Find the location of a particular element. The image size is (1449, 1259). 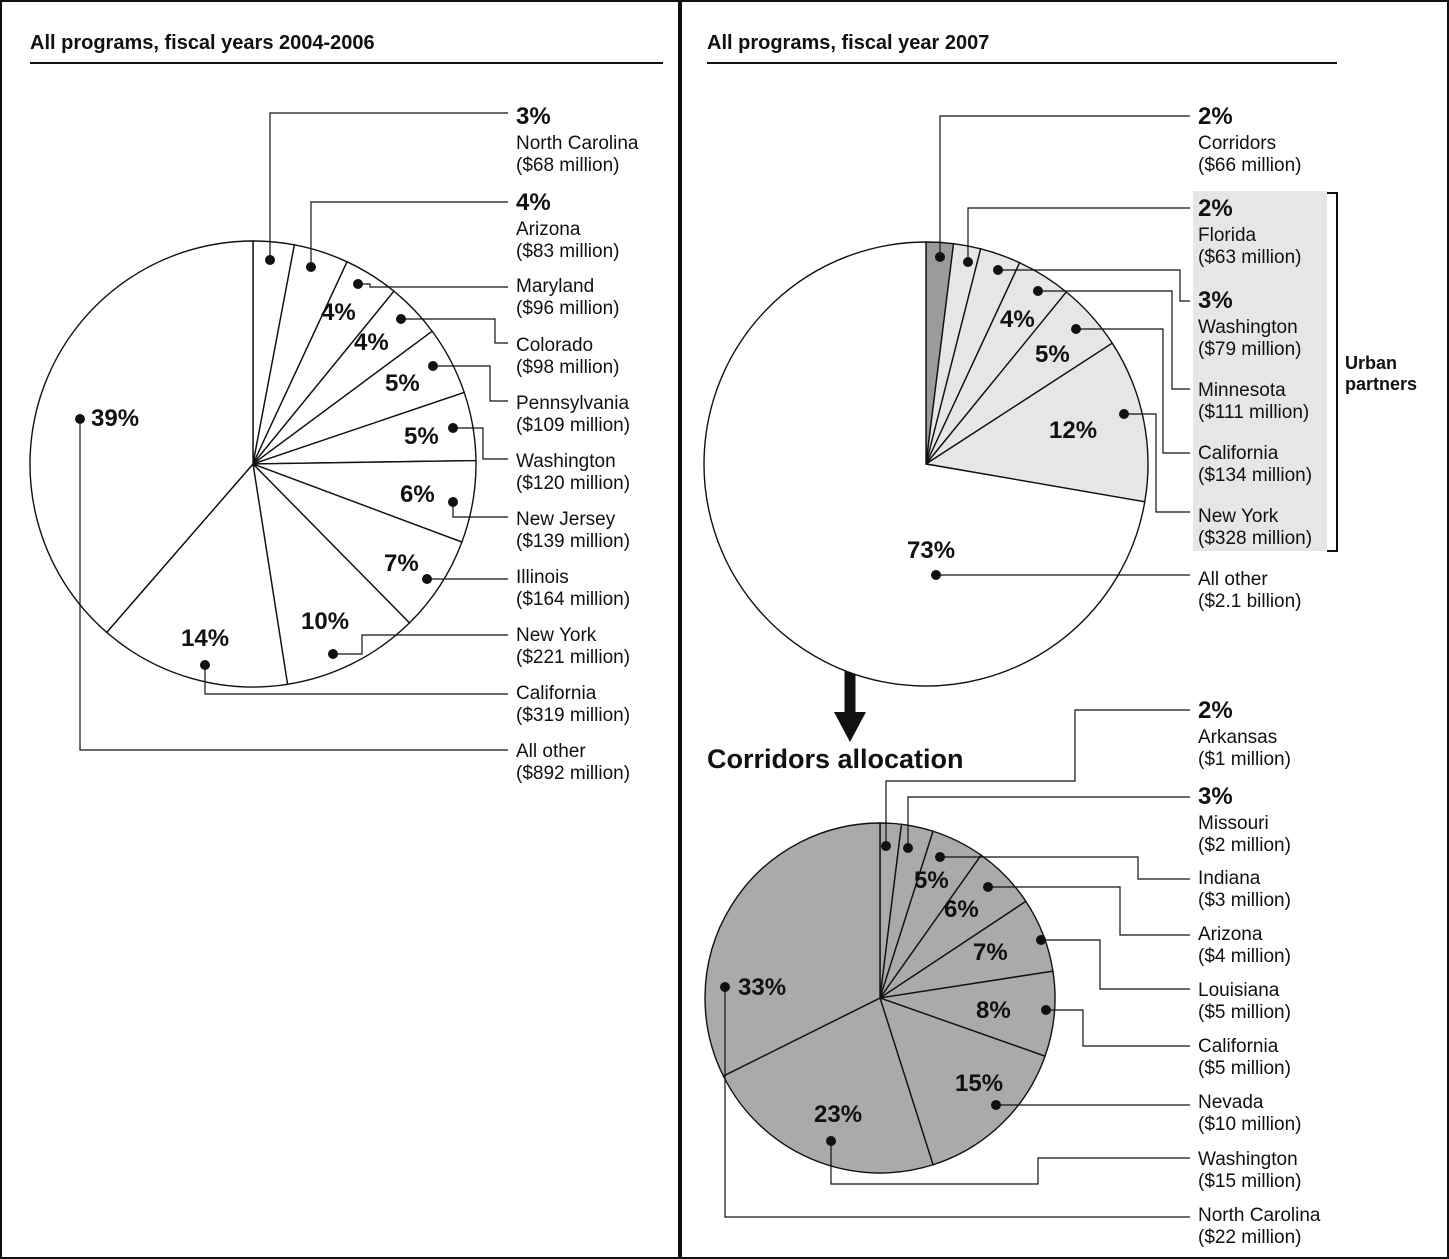

c0-california-name: California is located at coordinates (556, 693).